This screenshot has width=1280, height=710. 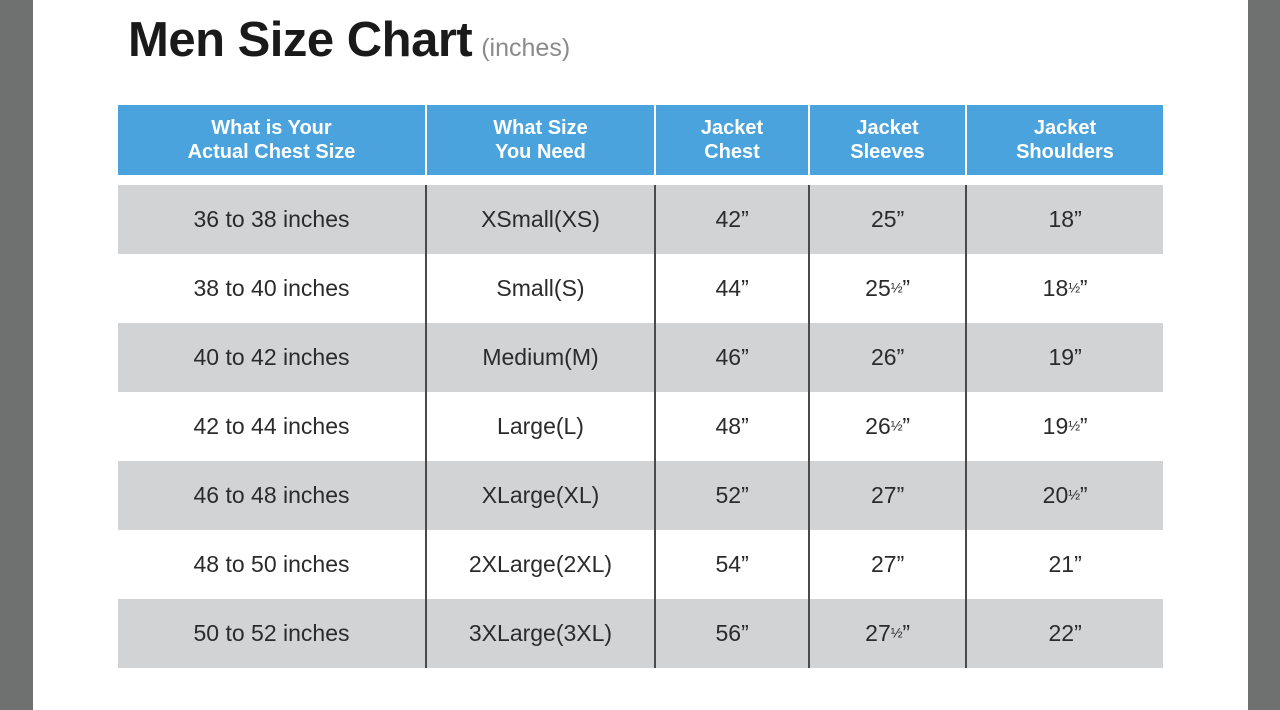 I want to click on table-row: 36 to 38 inches XSmall(XS) 42” 25” 18”, so click(x=640, y=219).